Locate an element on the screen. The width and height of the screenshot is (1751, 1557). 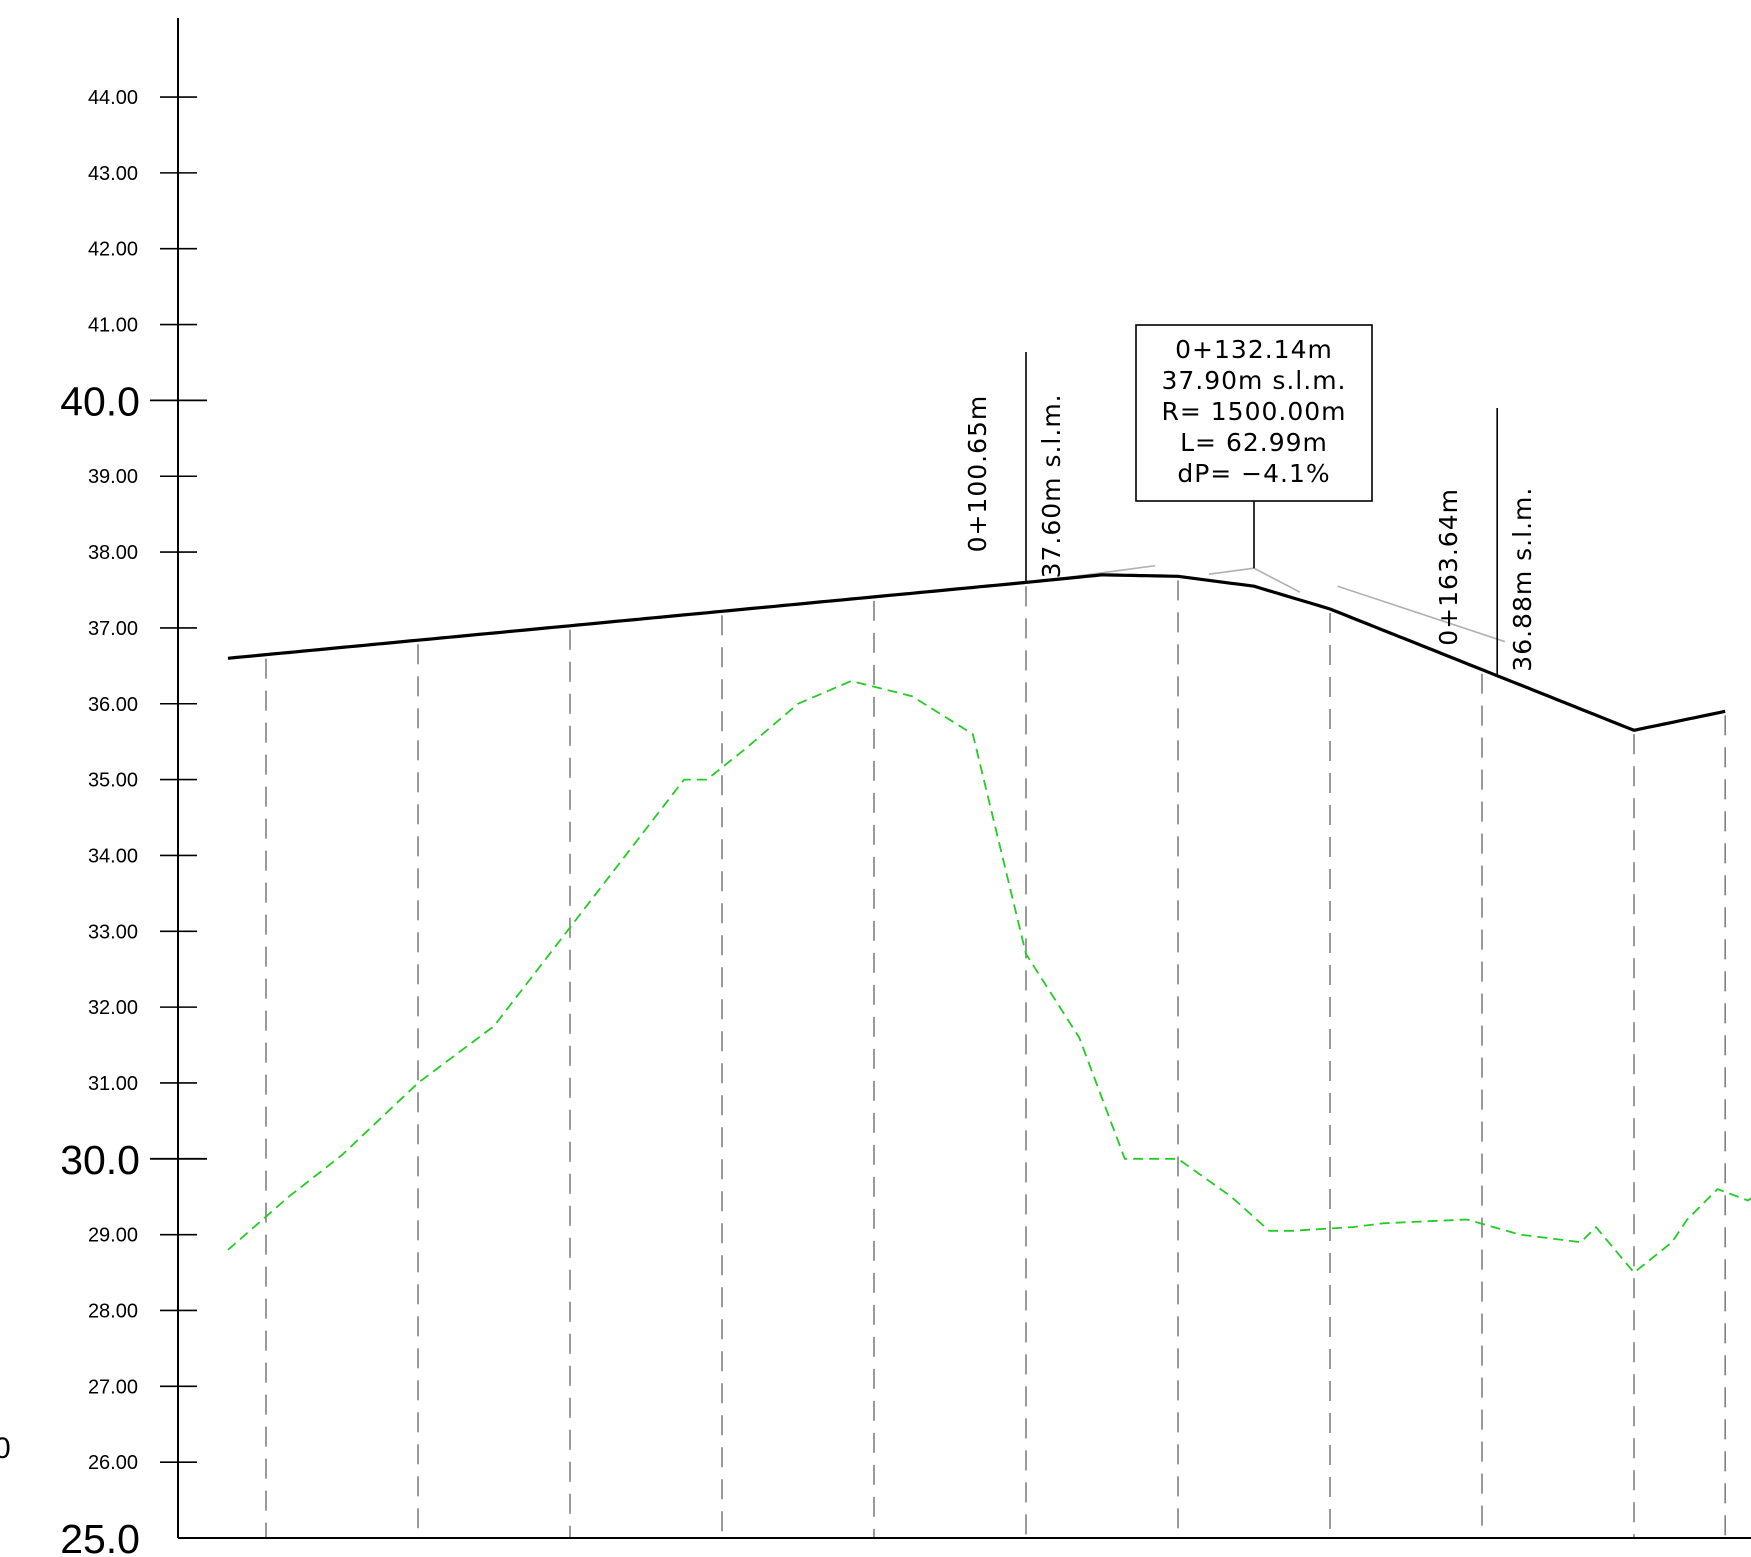
station-label: 0+163.64m is located at coordinates (1448, 567).